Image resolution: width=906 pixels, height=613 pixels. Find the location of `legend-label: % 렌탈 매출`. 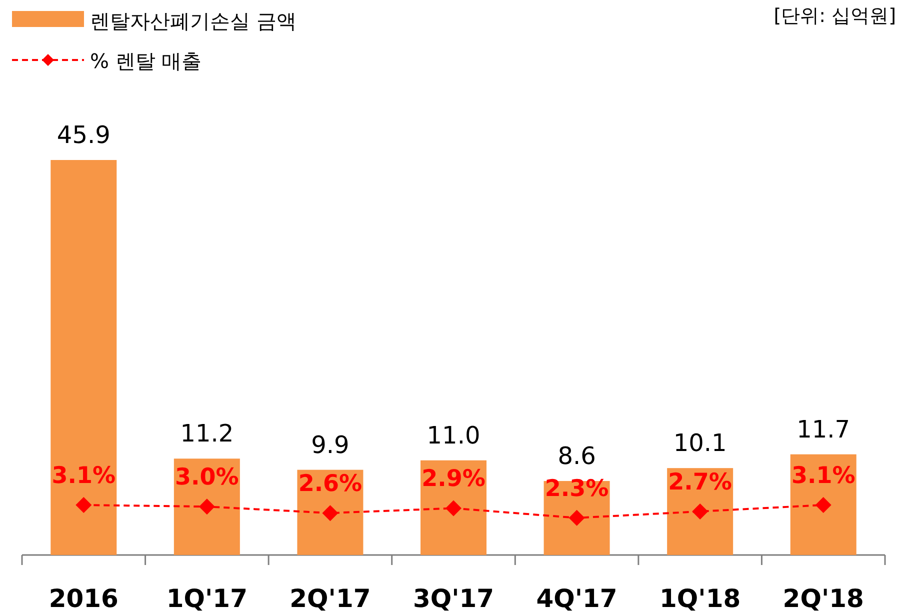

legend-label: % 렌탈 매출 is located at coordinates (146, 61).